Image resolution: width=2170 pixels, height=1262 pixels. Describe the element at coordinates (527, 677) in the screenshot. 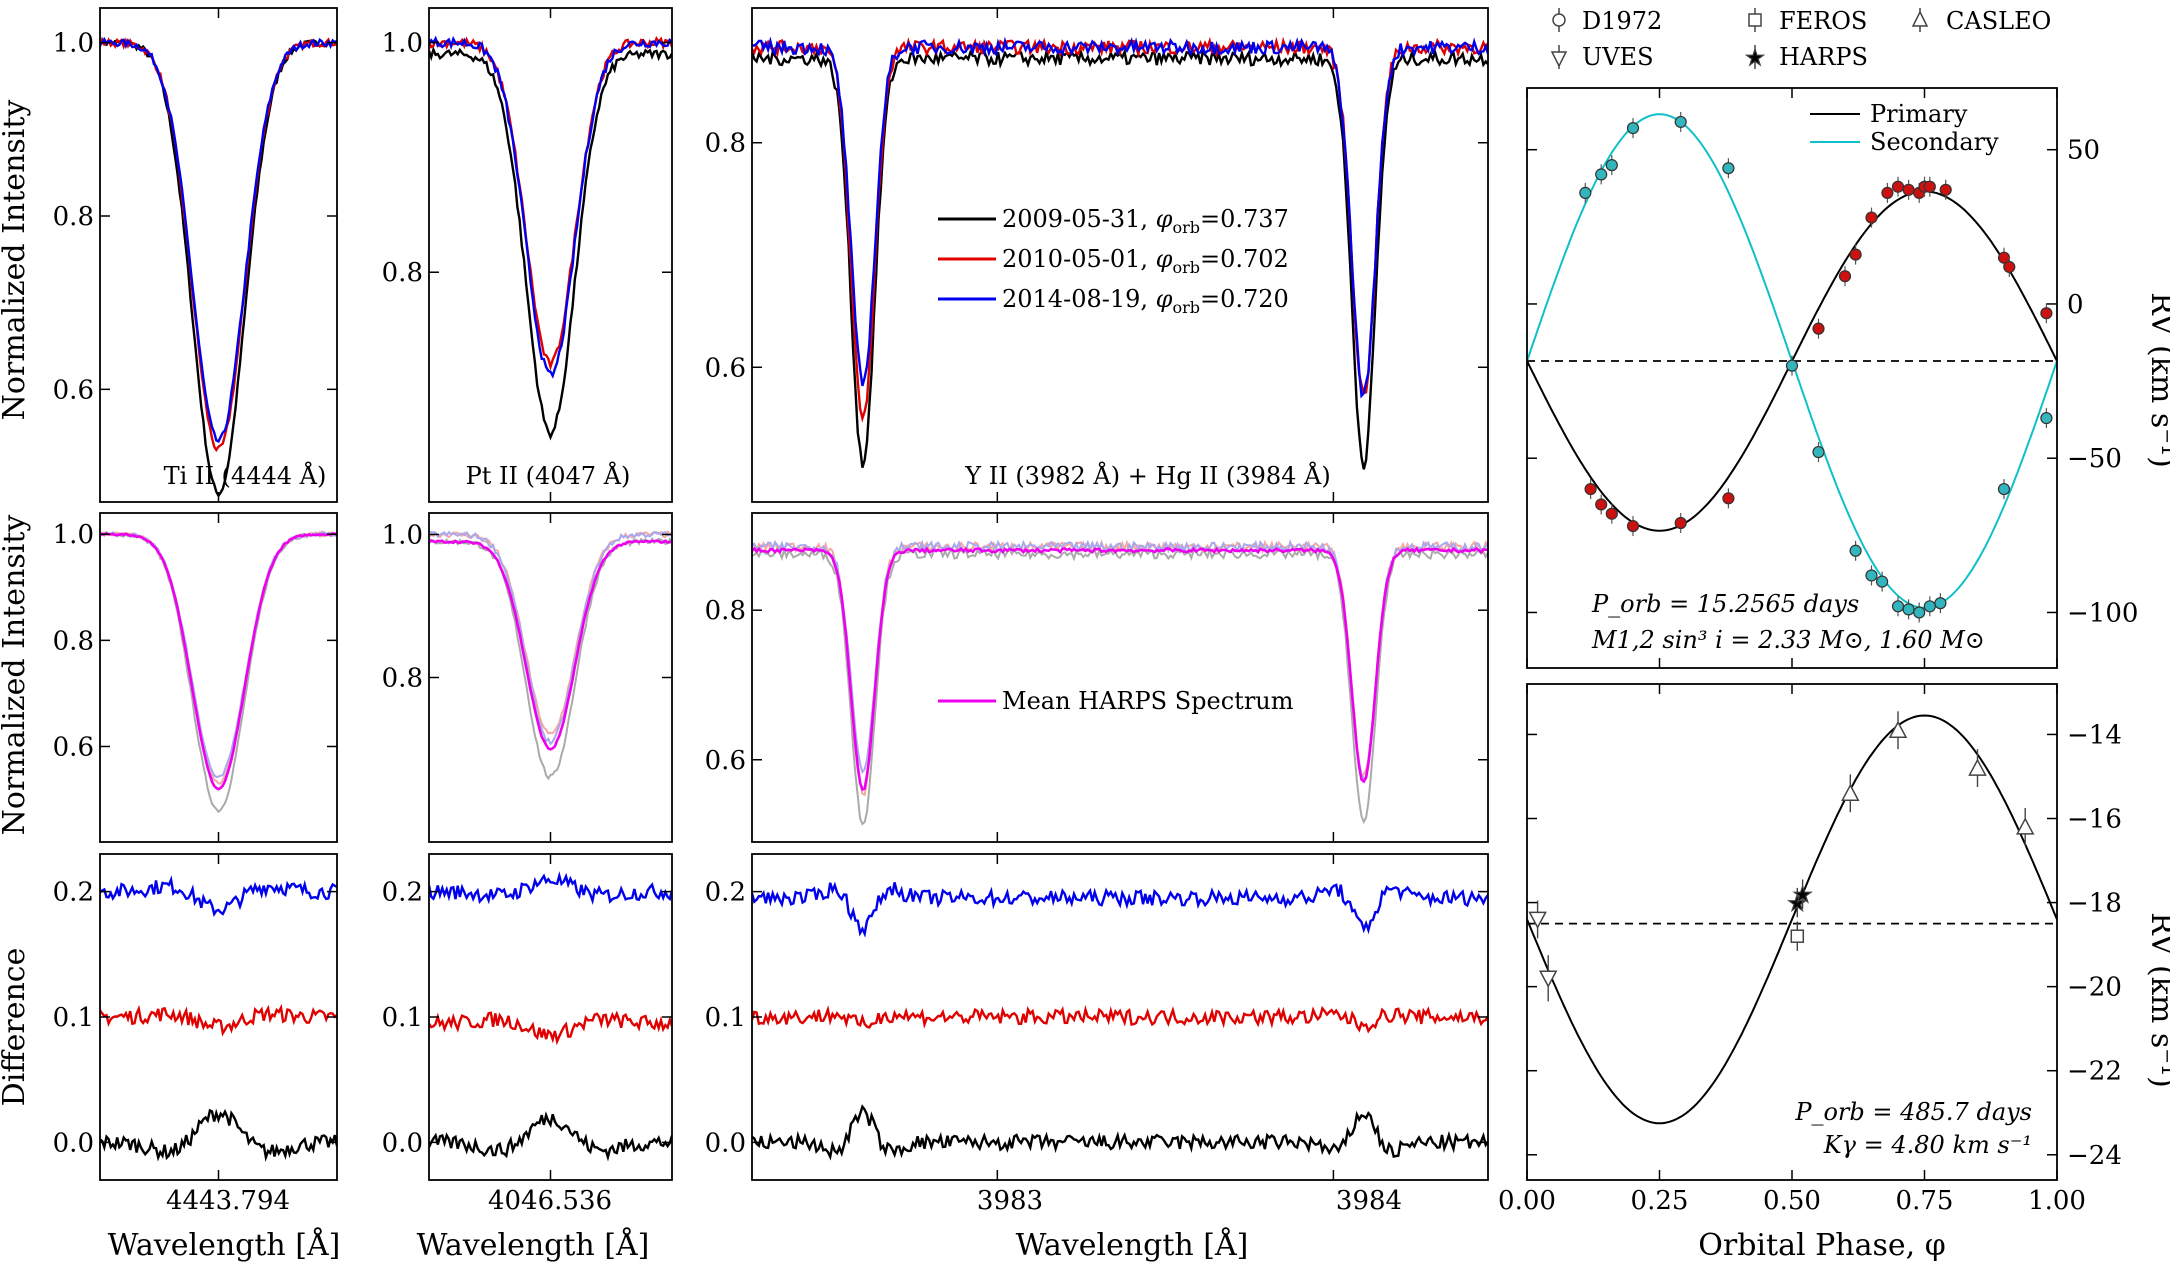

I see `pt-mid-panel: 0.8 1.0` at that location.